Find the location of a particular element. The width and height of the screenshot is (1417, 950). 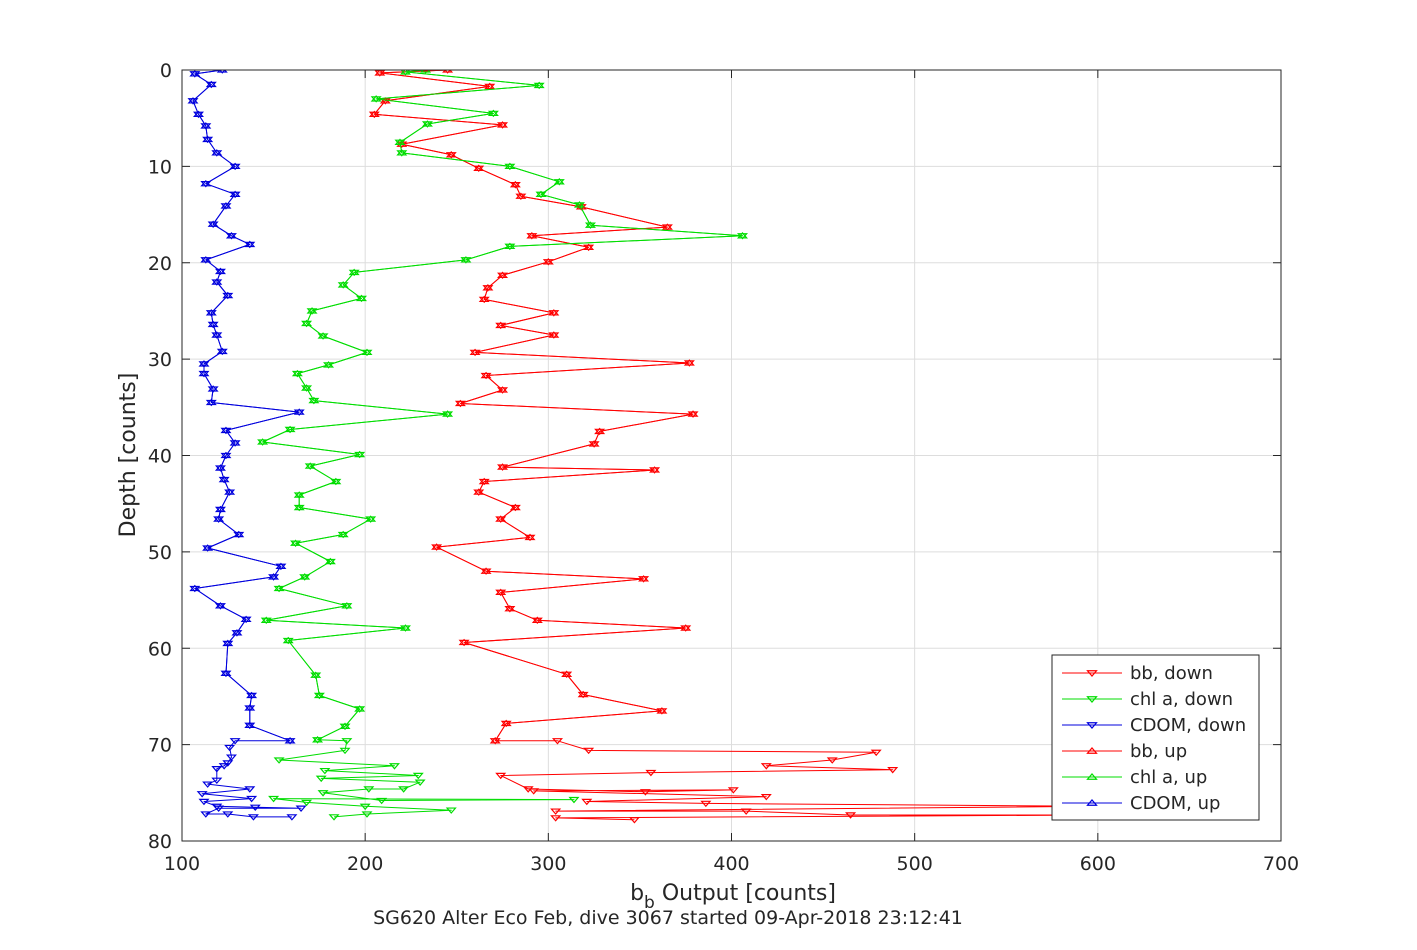

legend-label: CDOM, up is located at coordinates (1175, 803).